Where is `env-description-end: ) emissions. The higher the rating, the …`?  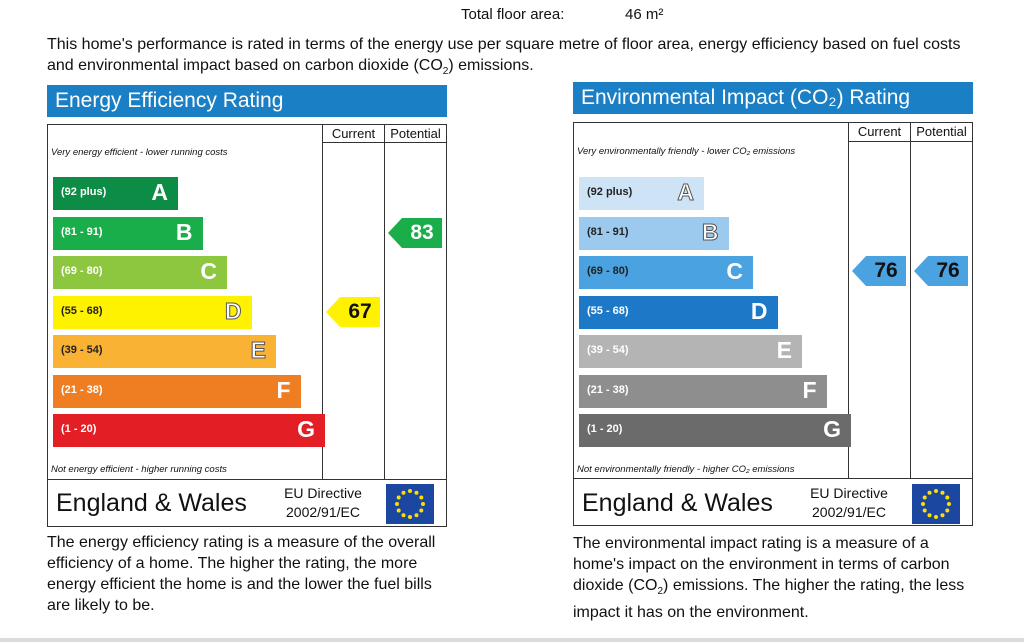 env-description-end: ) emissions. The higher the rating, the … is located at coordinates (769, 599).